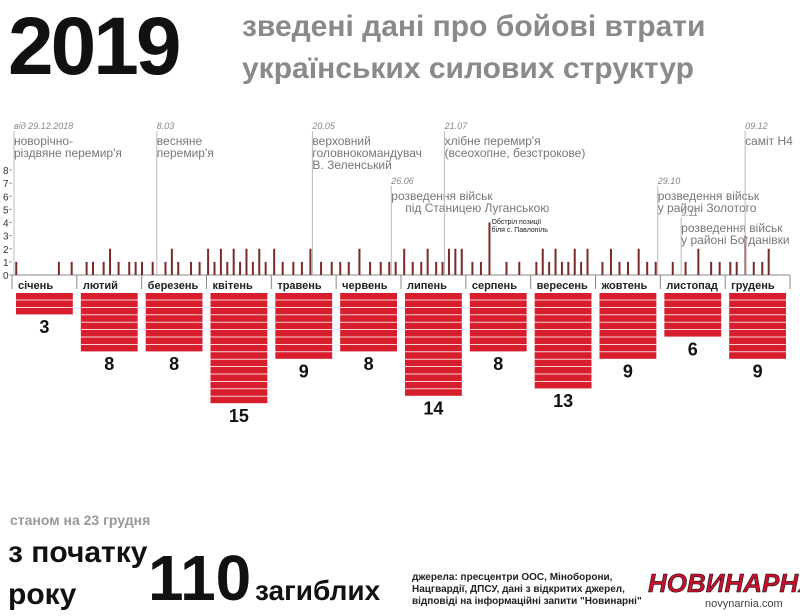  I want to click on event-text: весняне, so click(180, 141).